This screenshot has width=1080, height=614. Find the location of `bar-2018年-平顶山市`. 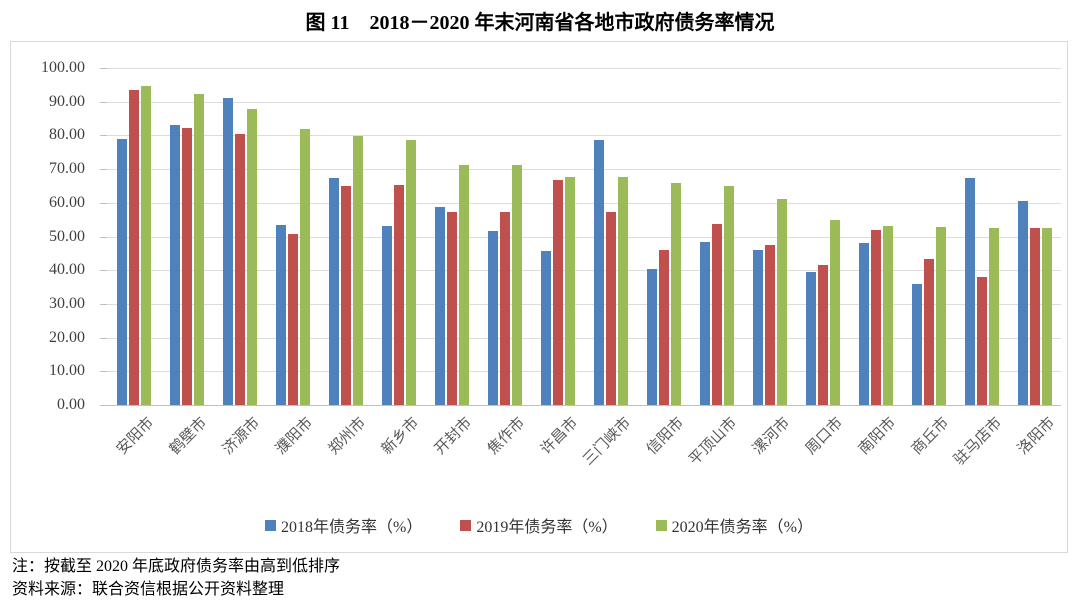

bar-2018年-平顶山市 is located at coordinates (704, 323).